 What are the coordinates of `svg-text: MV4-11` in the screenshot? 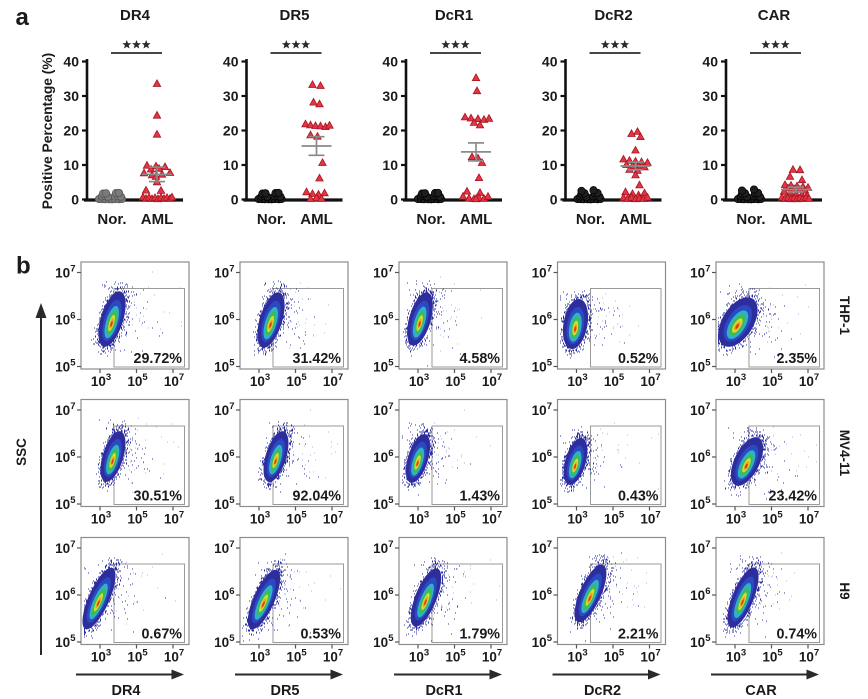 It's located at (844, 453).